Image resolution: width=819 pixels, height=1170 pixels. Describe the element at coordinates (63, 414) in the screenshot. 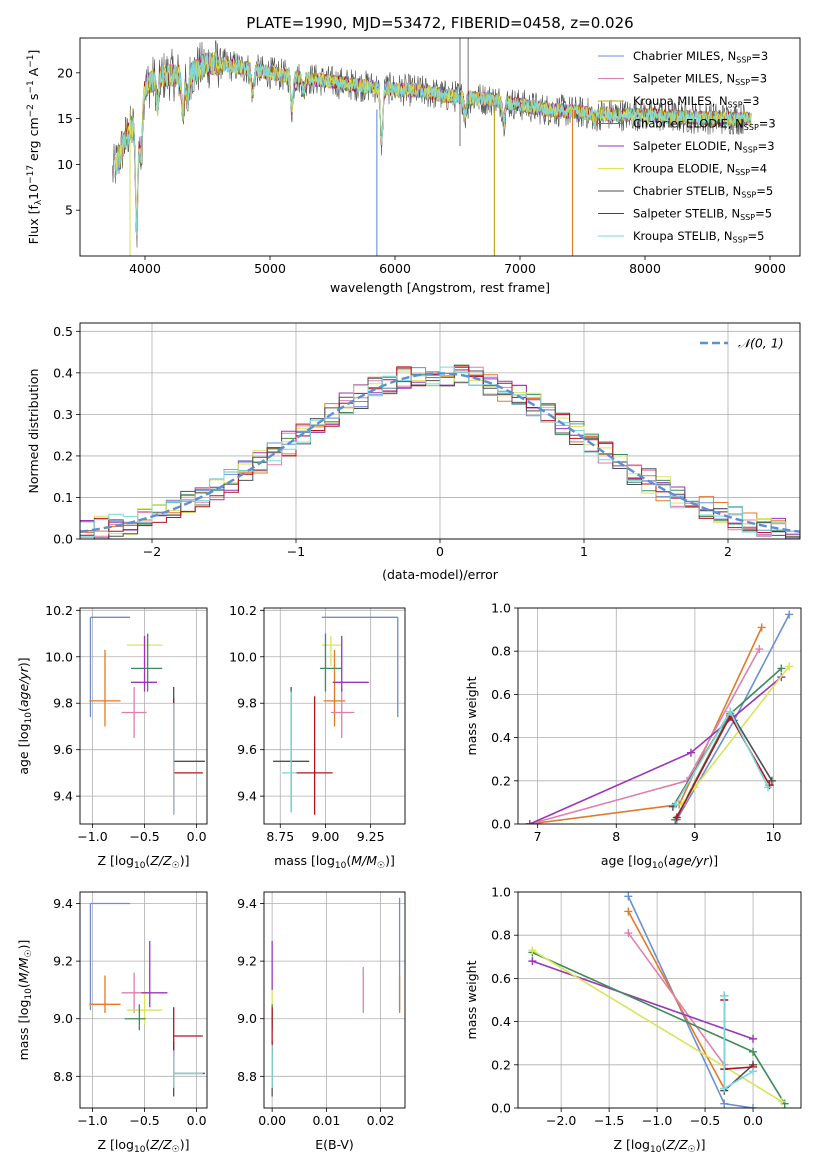

I see `y-tick-label: 0.3` at that location.